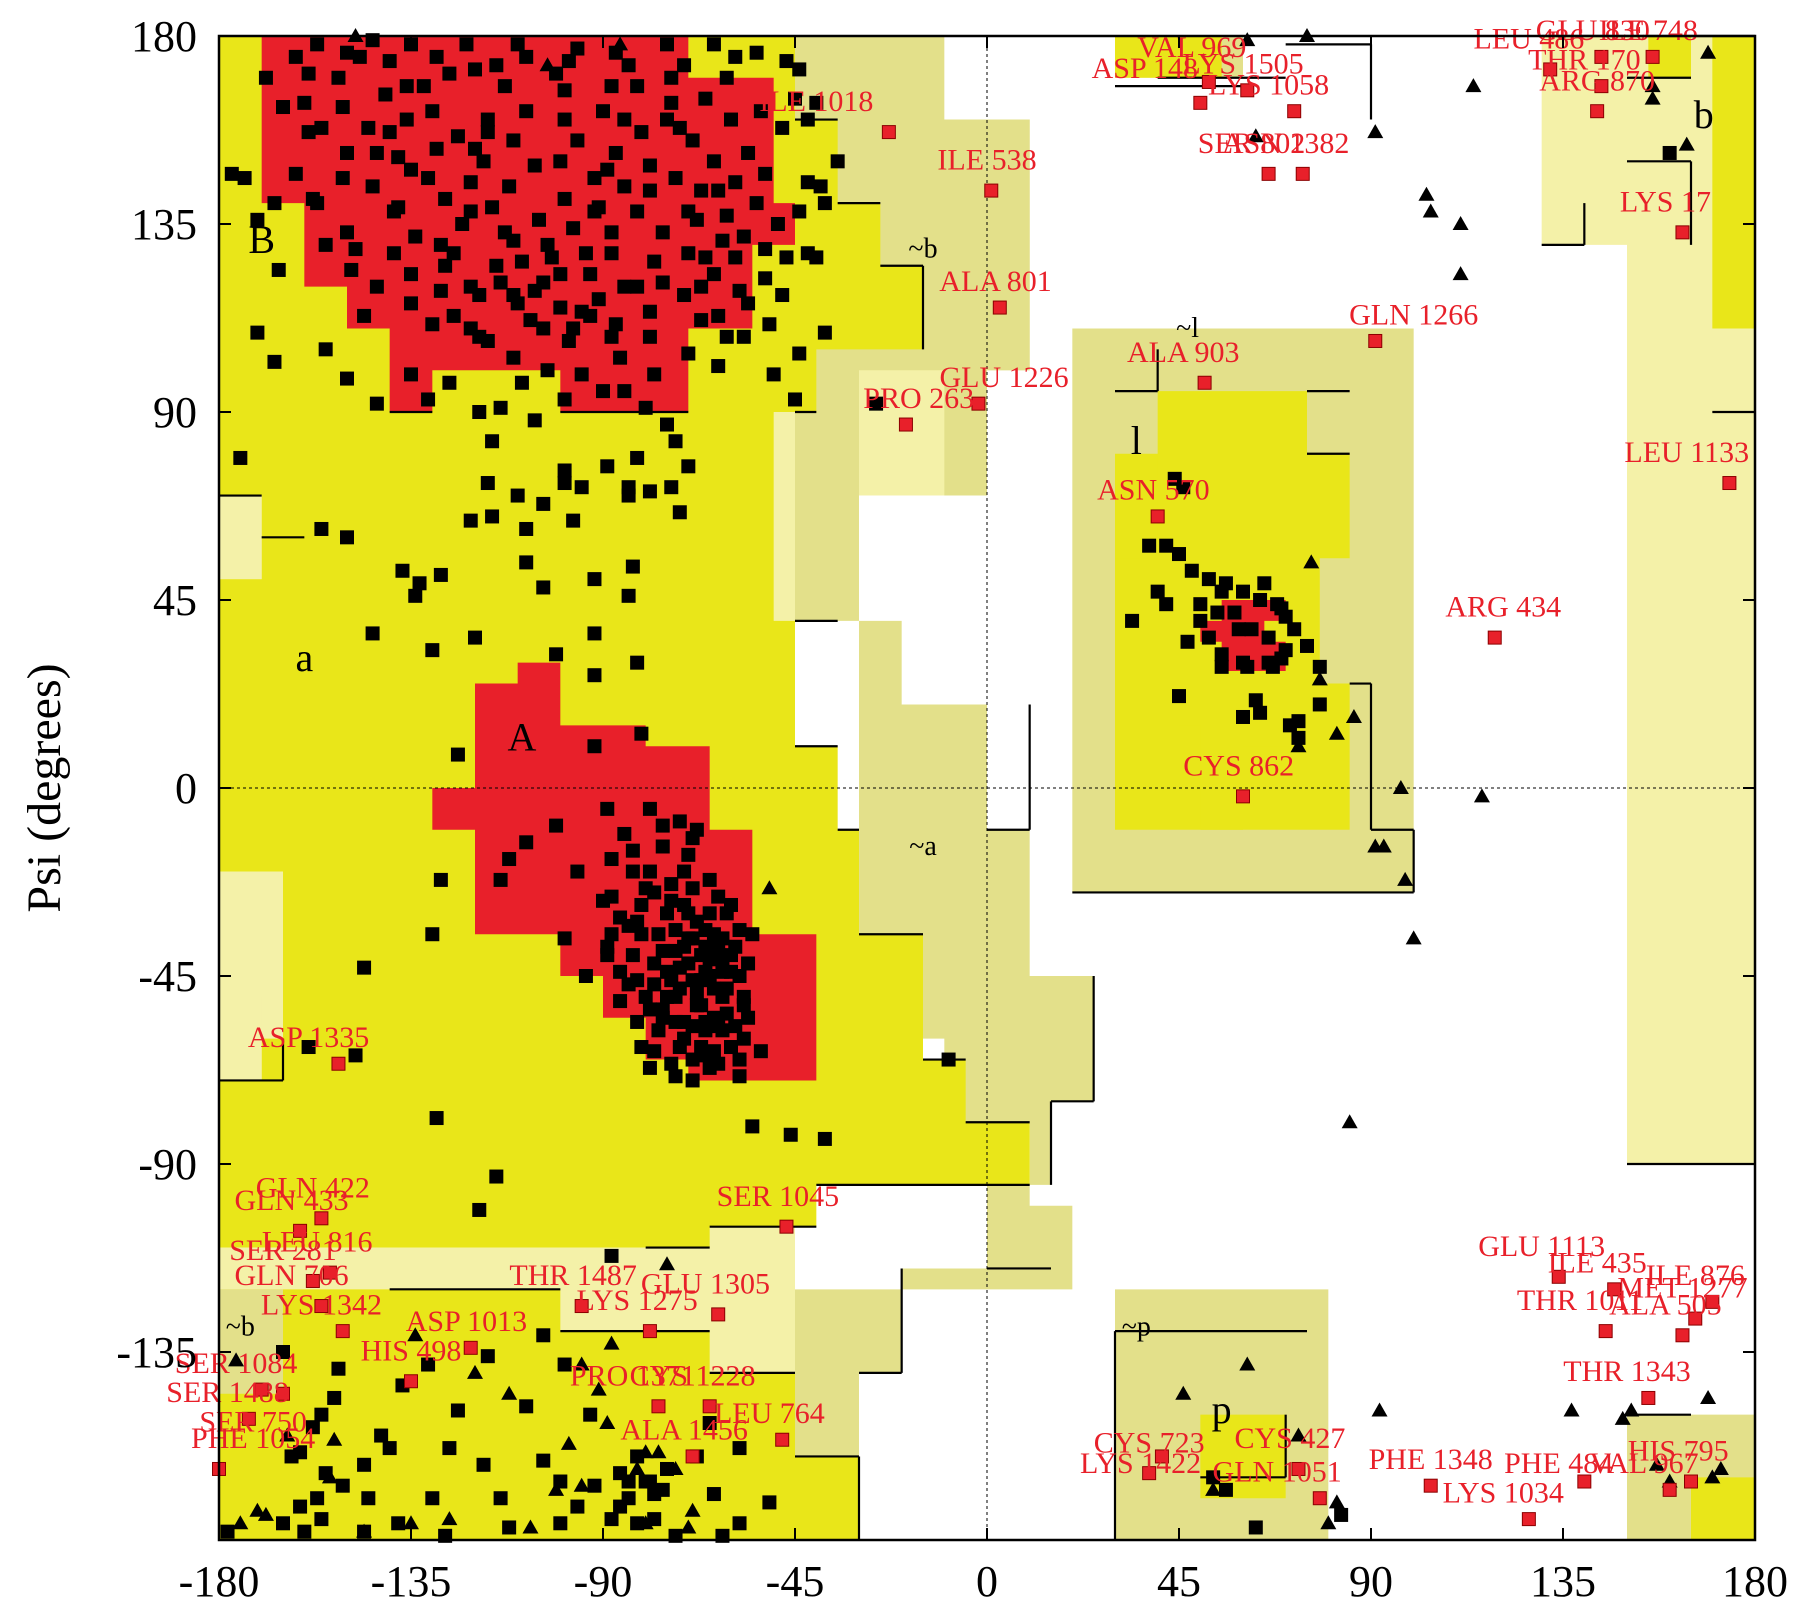  Describe the element at coordinates (313, 1187) in the screenshot. I see `outlier-label: GLN 422` at that location.